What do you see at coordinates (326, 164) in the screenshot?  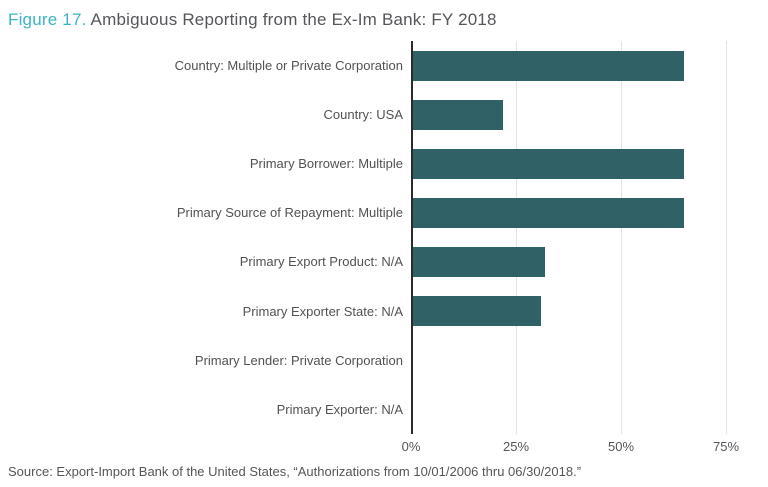 I see `category-label: Primary Borrower: Multiple` at bounding box center [326, 164].